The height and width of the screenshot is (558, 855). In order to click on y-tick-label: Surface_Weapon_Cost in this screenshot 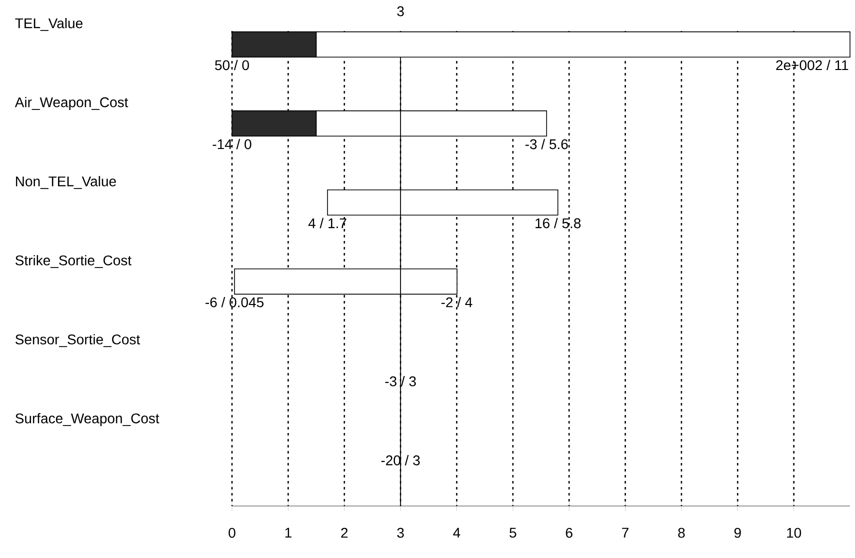, I will do `click(88, 419)`.